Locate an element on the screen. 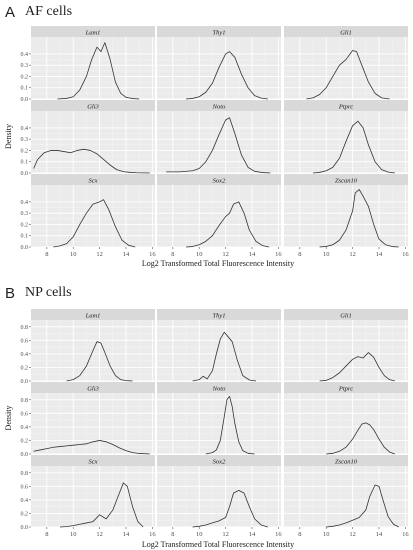 Image resolution: width=413 pixels, height=550 pixels. panel-a-density-line-zscan10 is located at coordinates (359, 218).